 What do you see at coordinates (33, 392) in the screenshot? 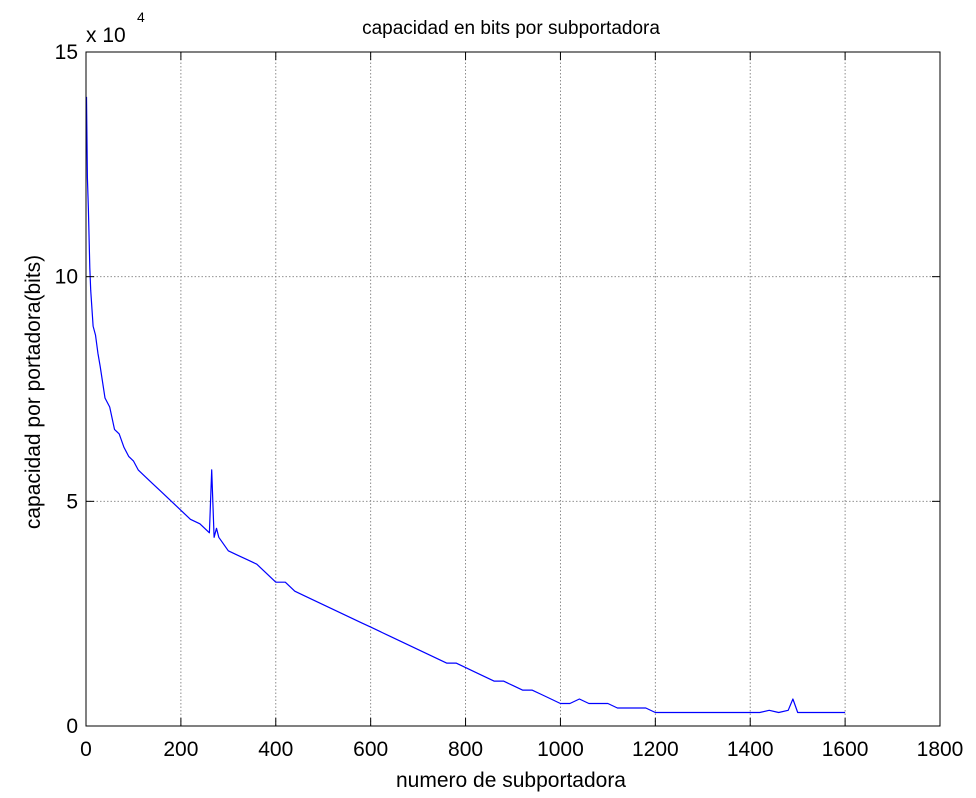
I see `y-axis-label: capacidad por portadora(bits)` at bounding box center [33, 392].